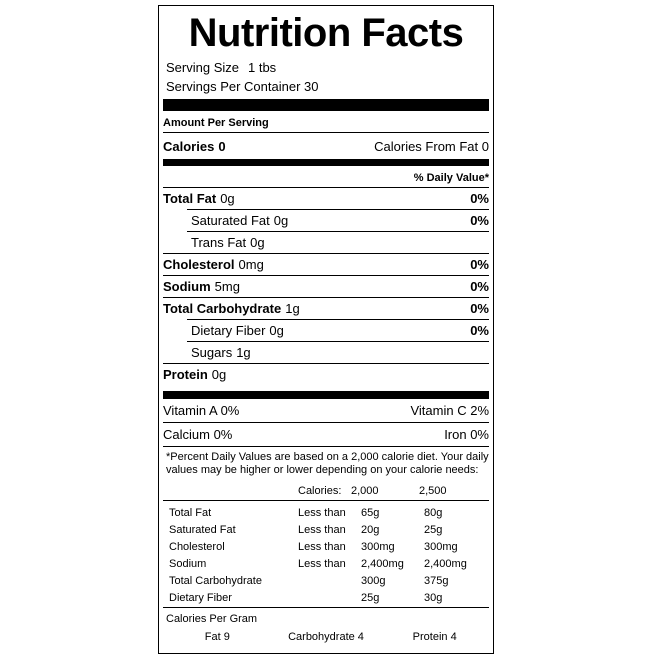 Image resolution: width=659 pixels, height=659 pixels. Describe the element at coordinates (318, 564) in the screenshot. I see `reference-row-sodium: Sodium Less than 2,400mg 2,400mg` at that location.